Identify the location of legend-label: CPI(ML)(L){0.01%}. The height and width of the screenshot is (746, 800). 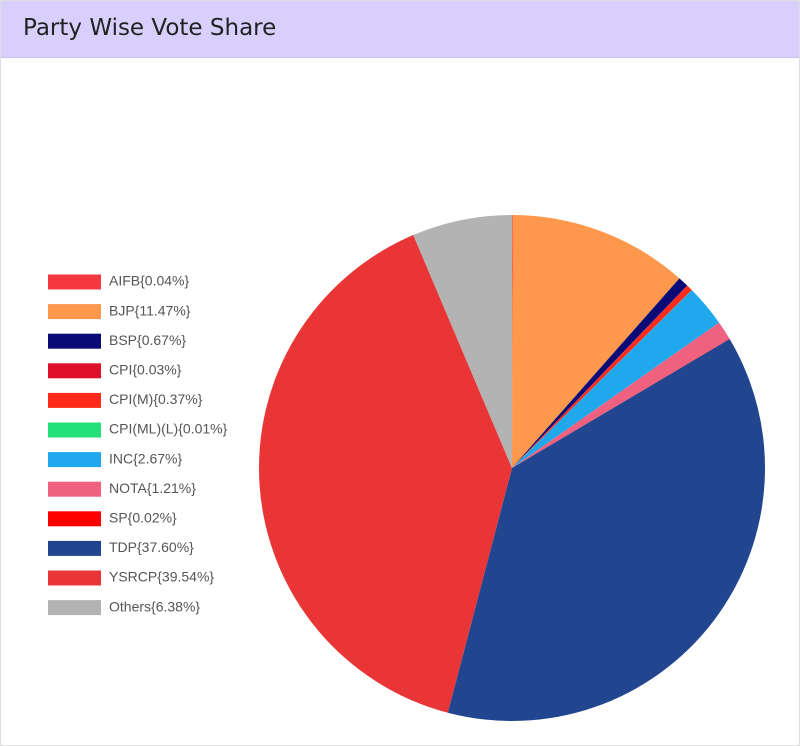
(168, 429).